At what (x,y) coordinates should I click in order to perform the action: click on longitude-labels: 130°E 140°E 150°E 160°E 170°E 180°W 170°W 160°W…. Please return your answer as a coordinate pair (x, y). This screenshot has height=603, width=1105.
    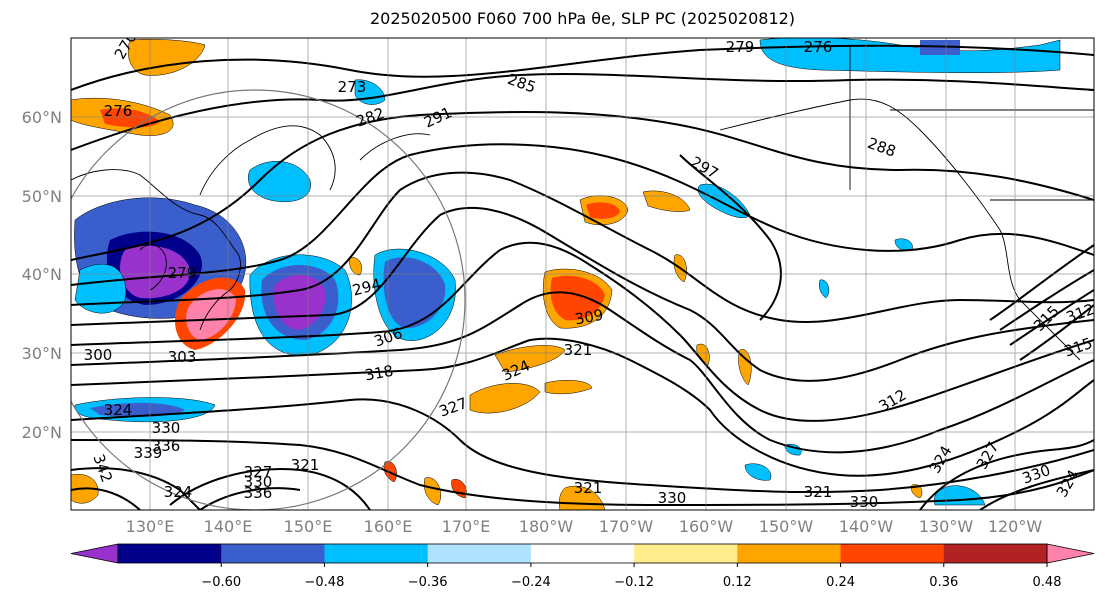
    Looking at the image, I should click on (584, 526).